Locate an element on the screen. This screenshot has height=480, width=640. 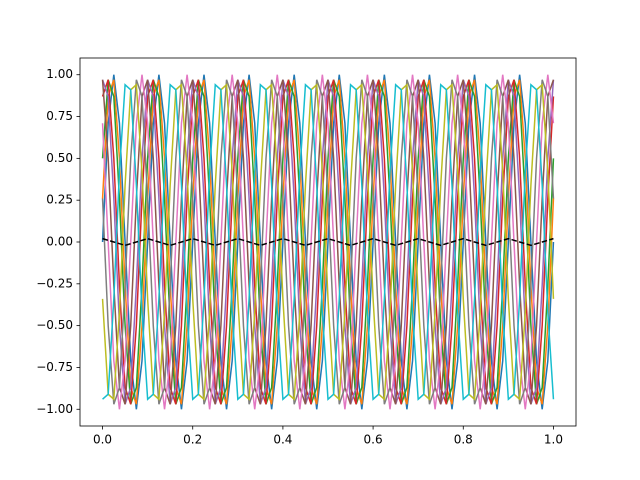
y-tick-label: 0.75 is located at coordinates (59, 116).